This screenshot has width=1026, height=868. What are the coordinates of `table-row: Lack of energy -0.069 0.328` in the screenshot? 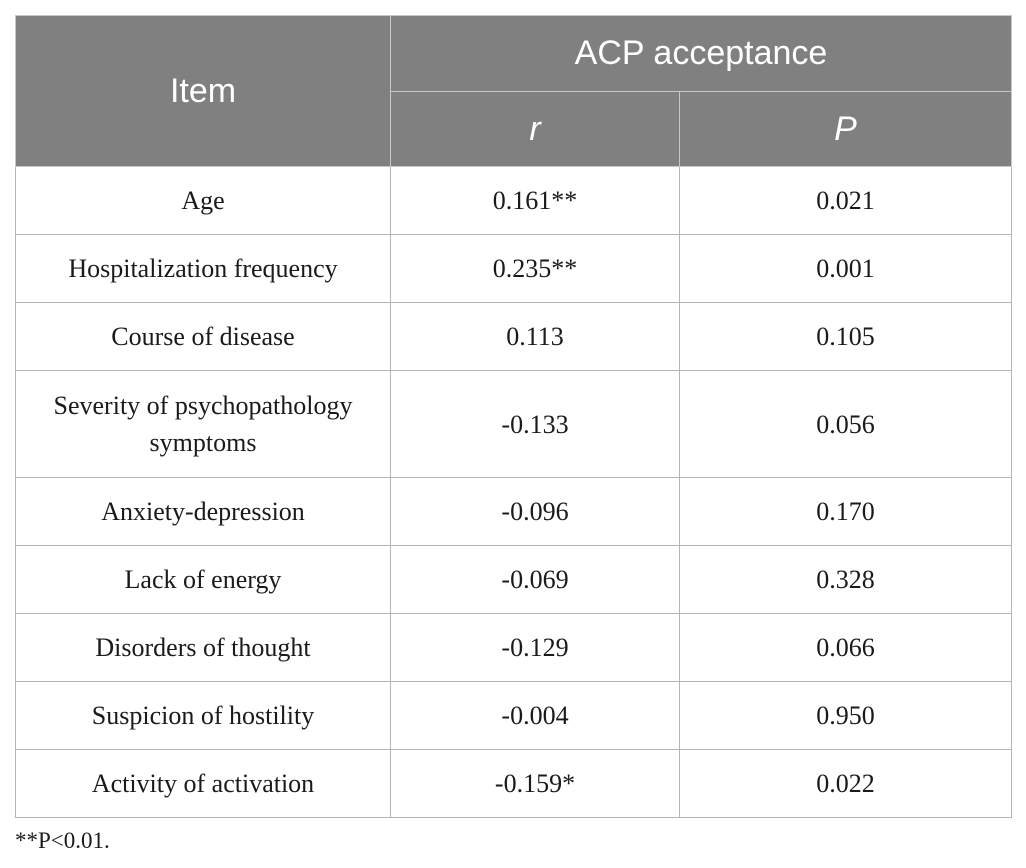 It's located at (513, 579).